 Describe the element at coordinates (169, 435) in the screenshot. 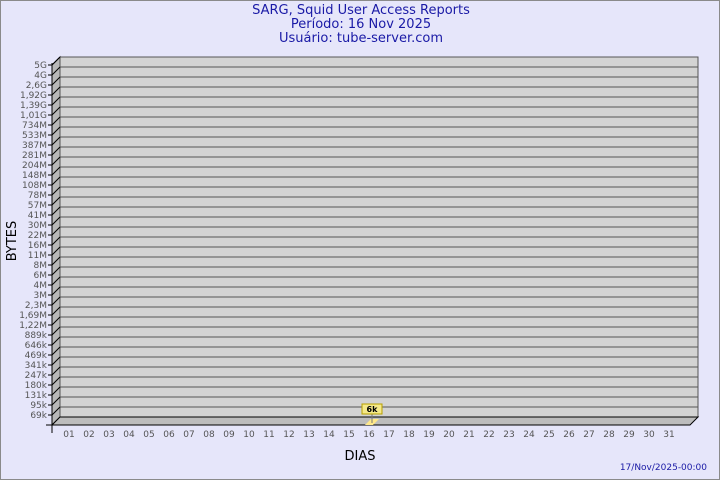

I see `x-tick-label: 06` at that location.